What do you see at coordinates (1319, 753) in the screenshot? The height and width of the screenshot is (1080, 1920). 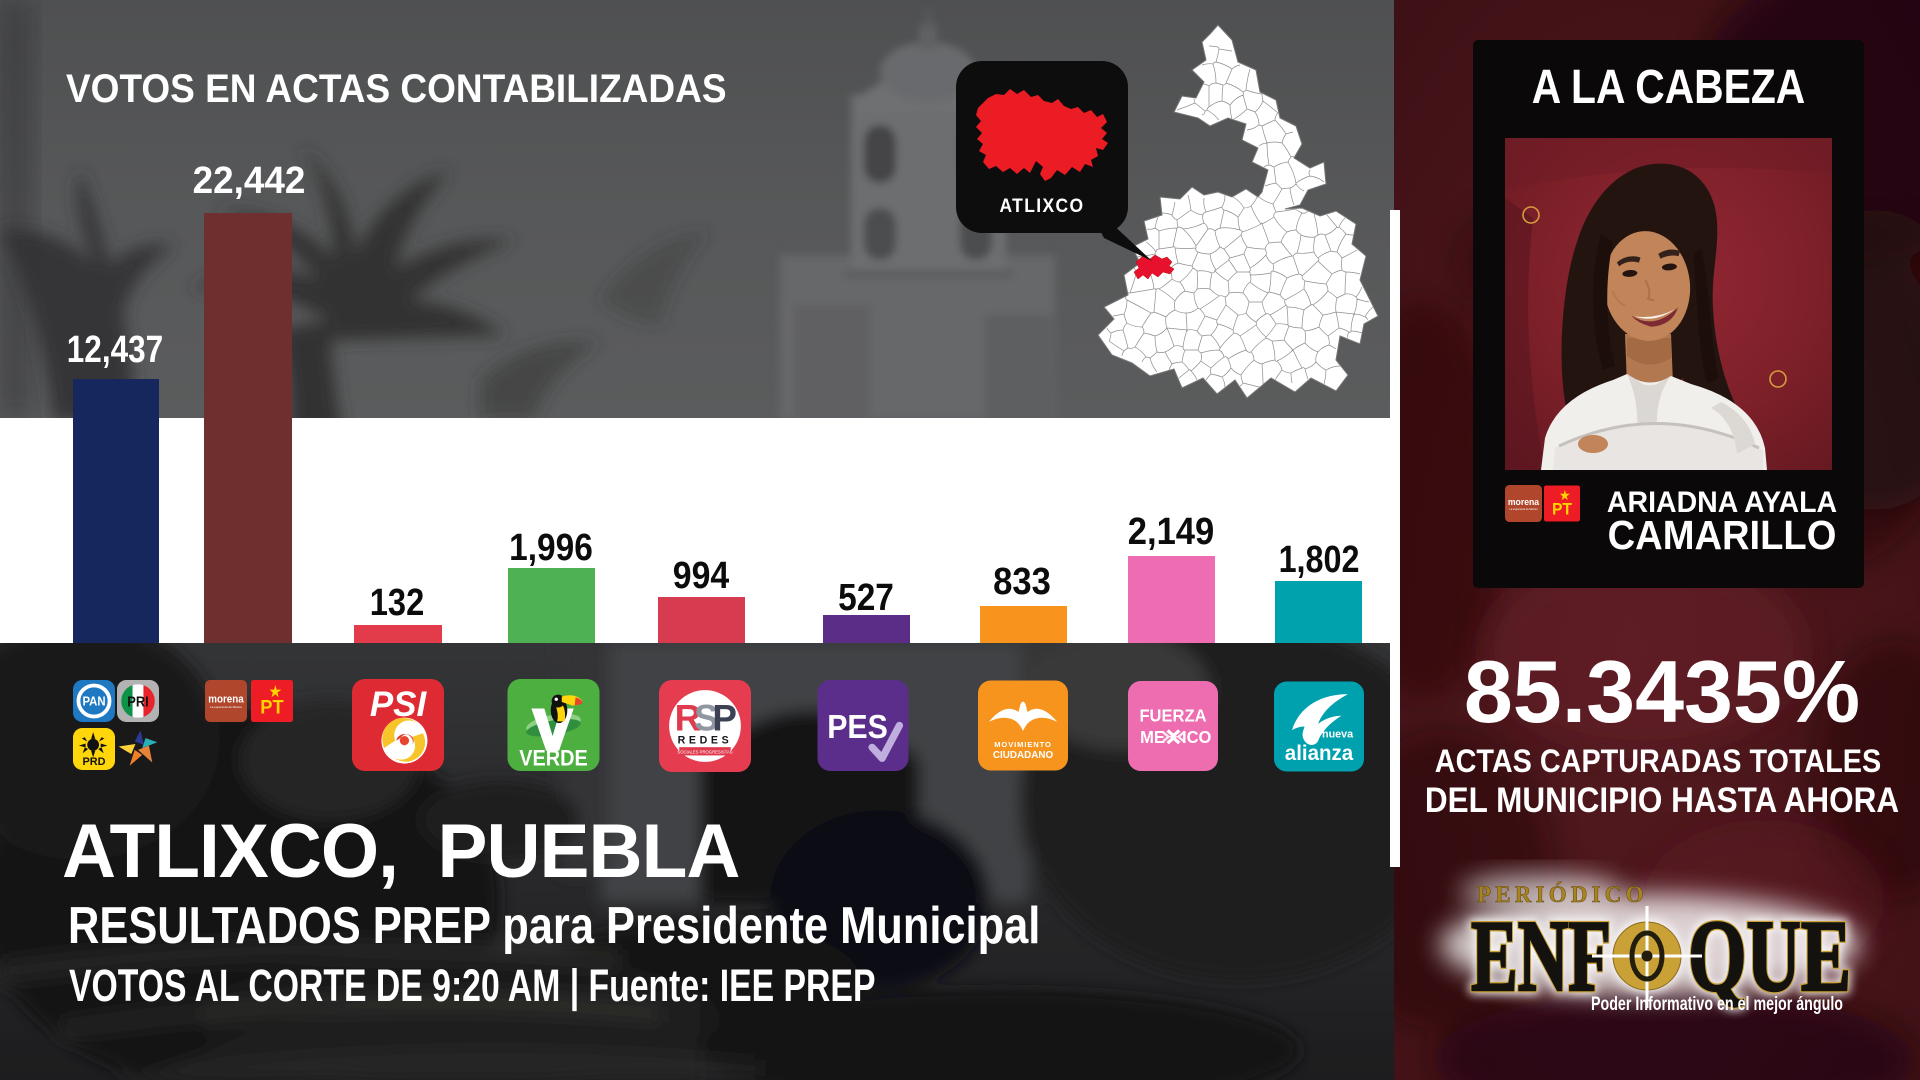 I see `svg-text: alianza` at bounding box center [1319, 753].